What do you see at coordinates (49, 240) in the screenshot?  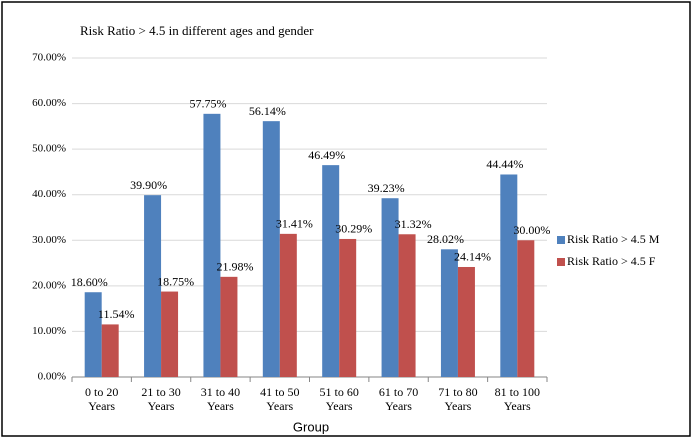 I see `y-tick-label: 30.00%` at bounding box center [49, 240].